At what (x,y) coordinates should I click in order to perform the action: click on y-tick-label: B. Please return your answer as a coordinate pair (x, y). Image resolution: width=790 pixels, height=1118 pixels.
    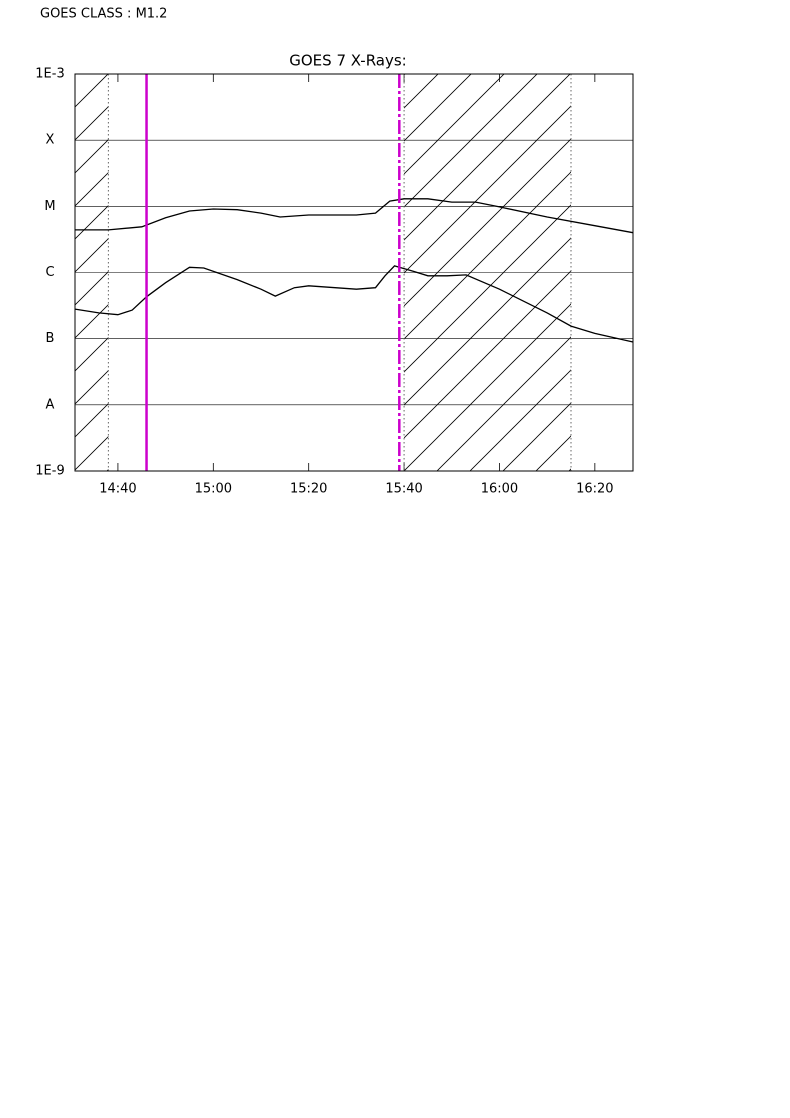
    Looking at the image, I should click on (50, 338).